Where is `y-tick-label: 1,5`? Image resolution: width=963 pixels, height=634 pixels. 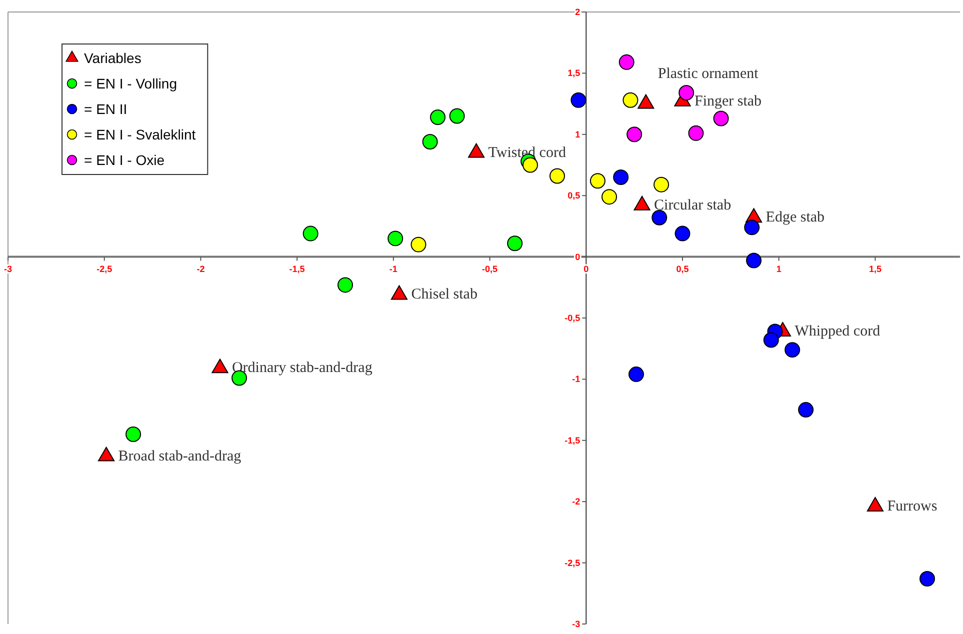 y-tick-label: 1,5 is located at coordinates (574, 73).